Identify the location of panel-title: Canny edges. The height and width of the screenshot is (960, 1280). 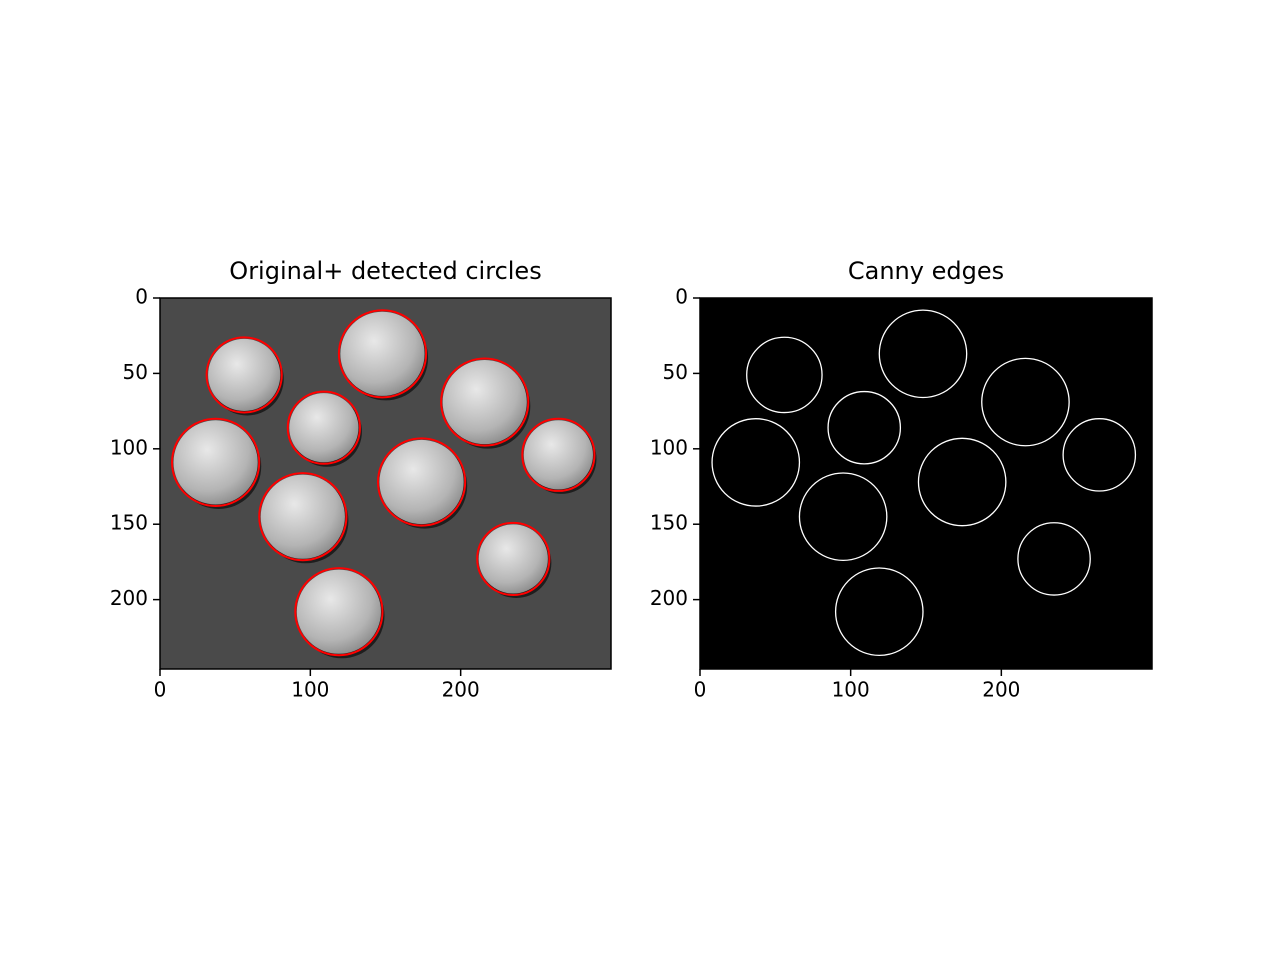
(926, 271).